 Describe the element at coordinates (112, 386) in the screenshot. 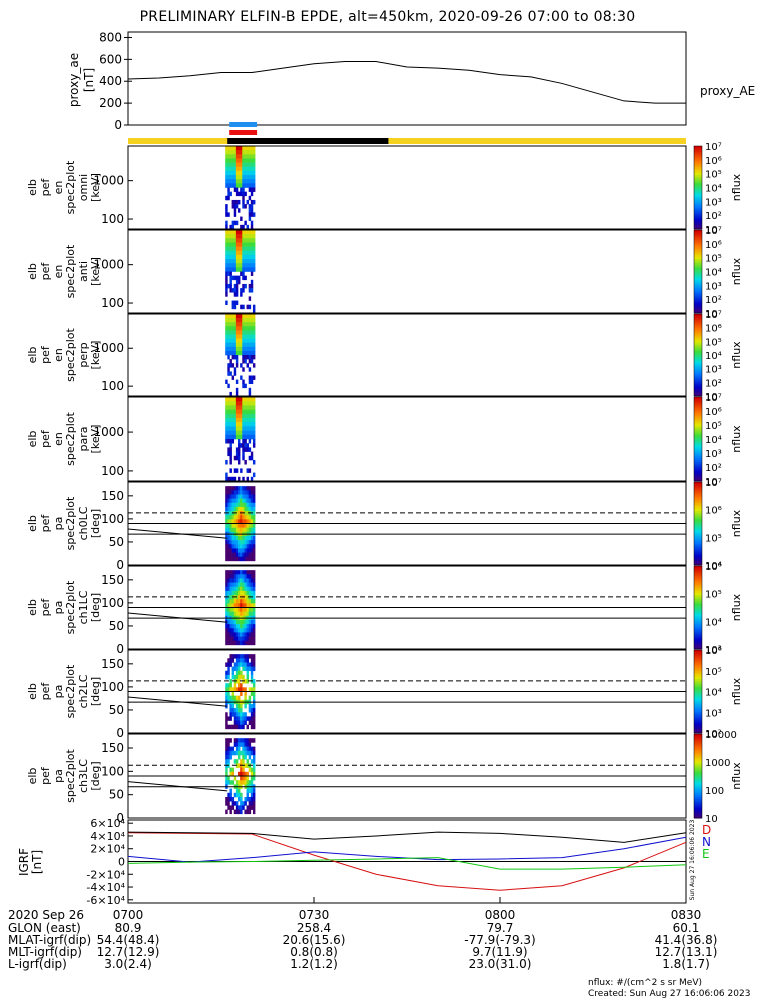

I see `y-tick-label: 100` at that location.